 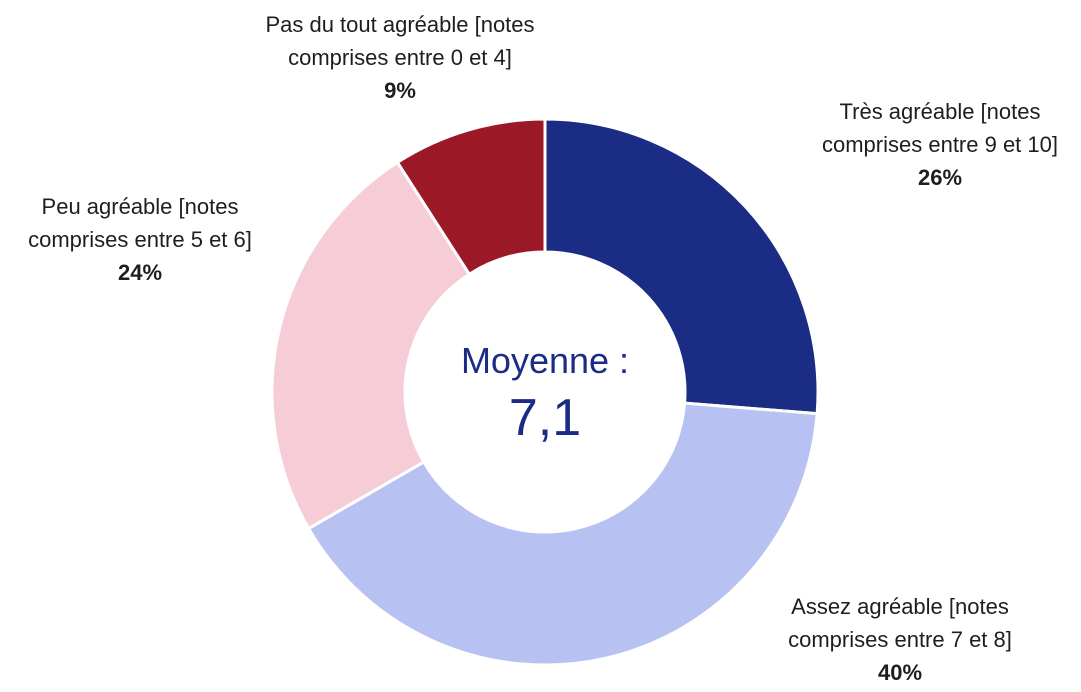 I want to click on center-label: Moyenne :, so click(x=545, y=360).